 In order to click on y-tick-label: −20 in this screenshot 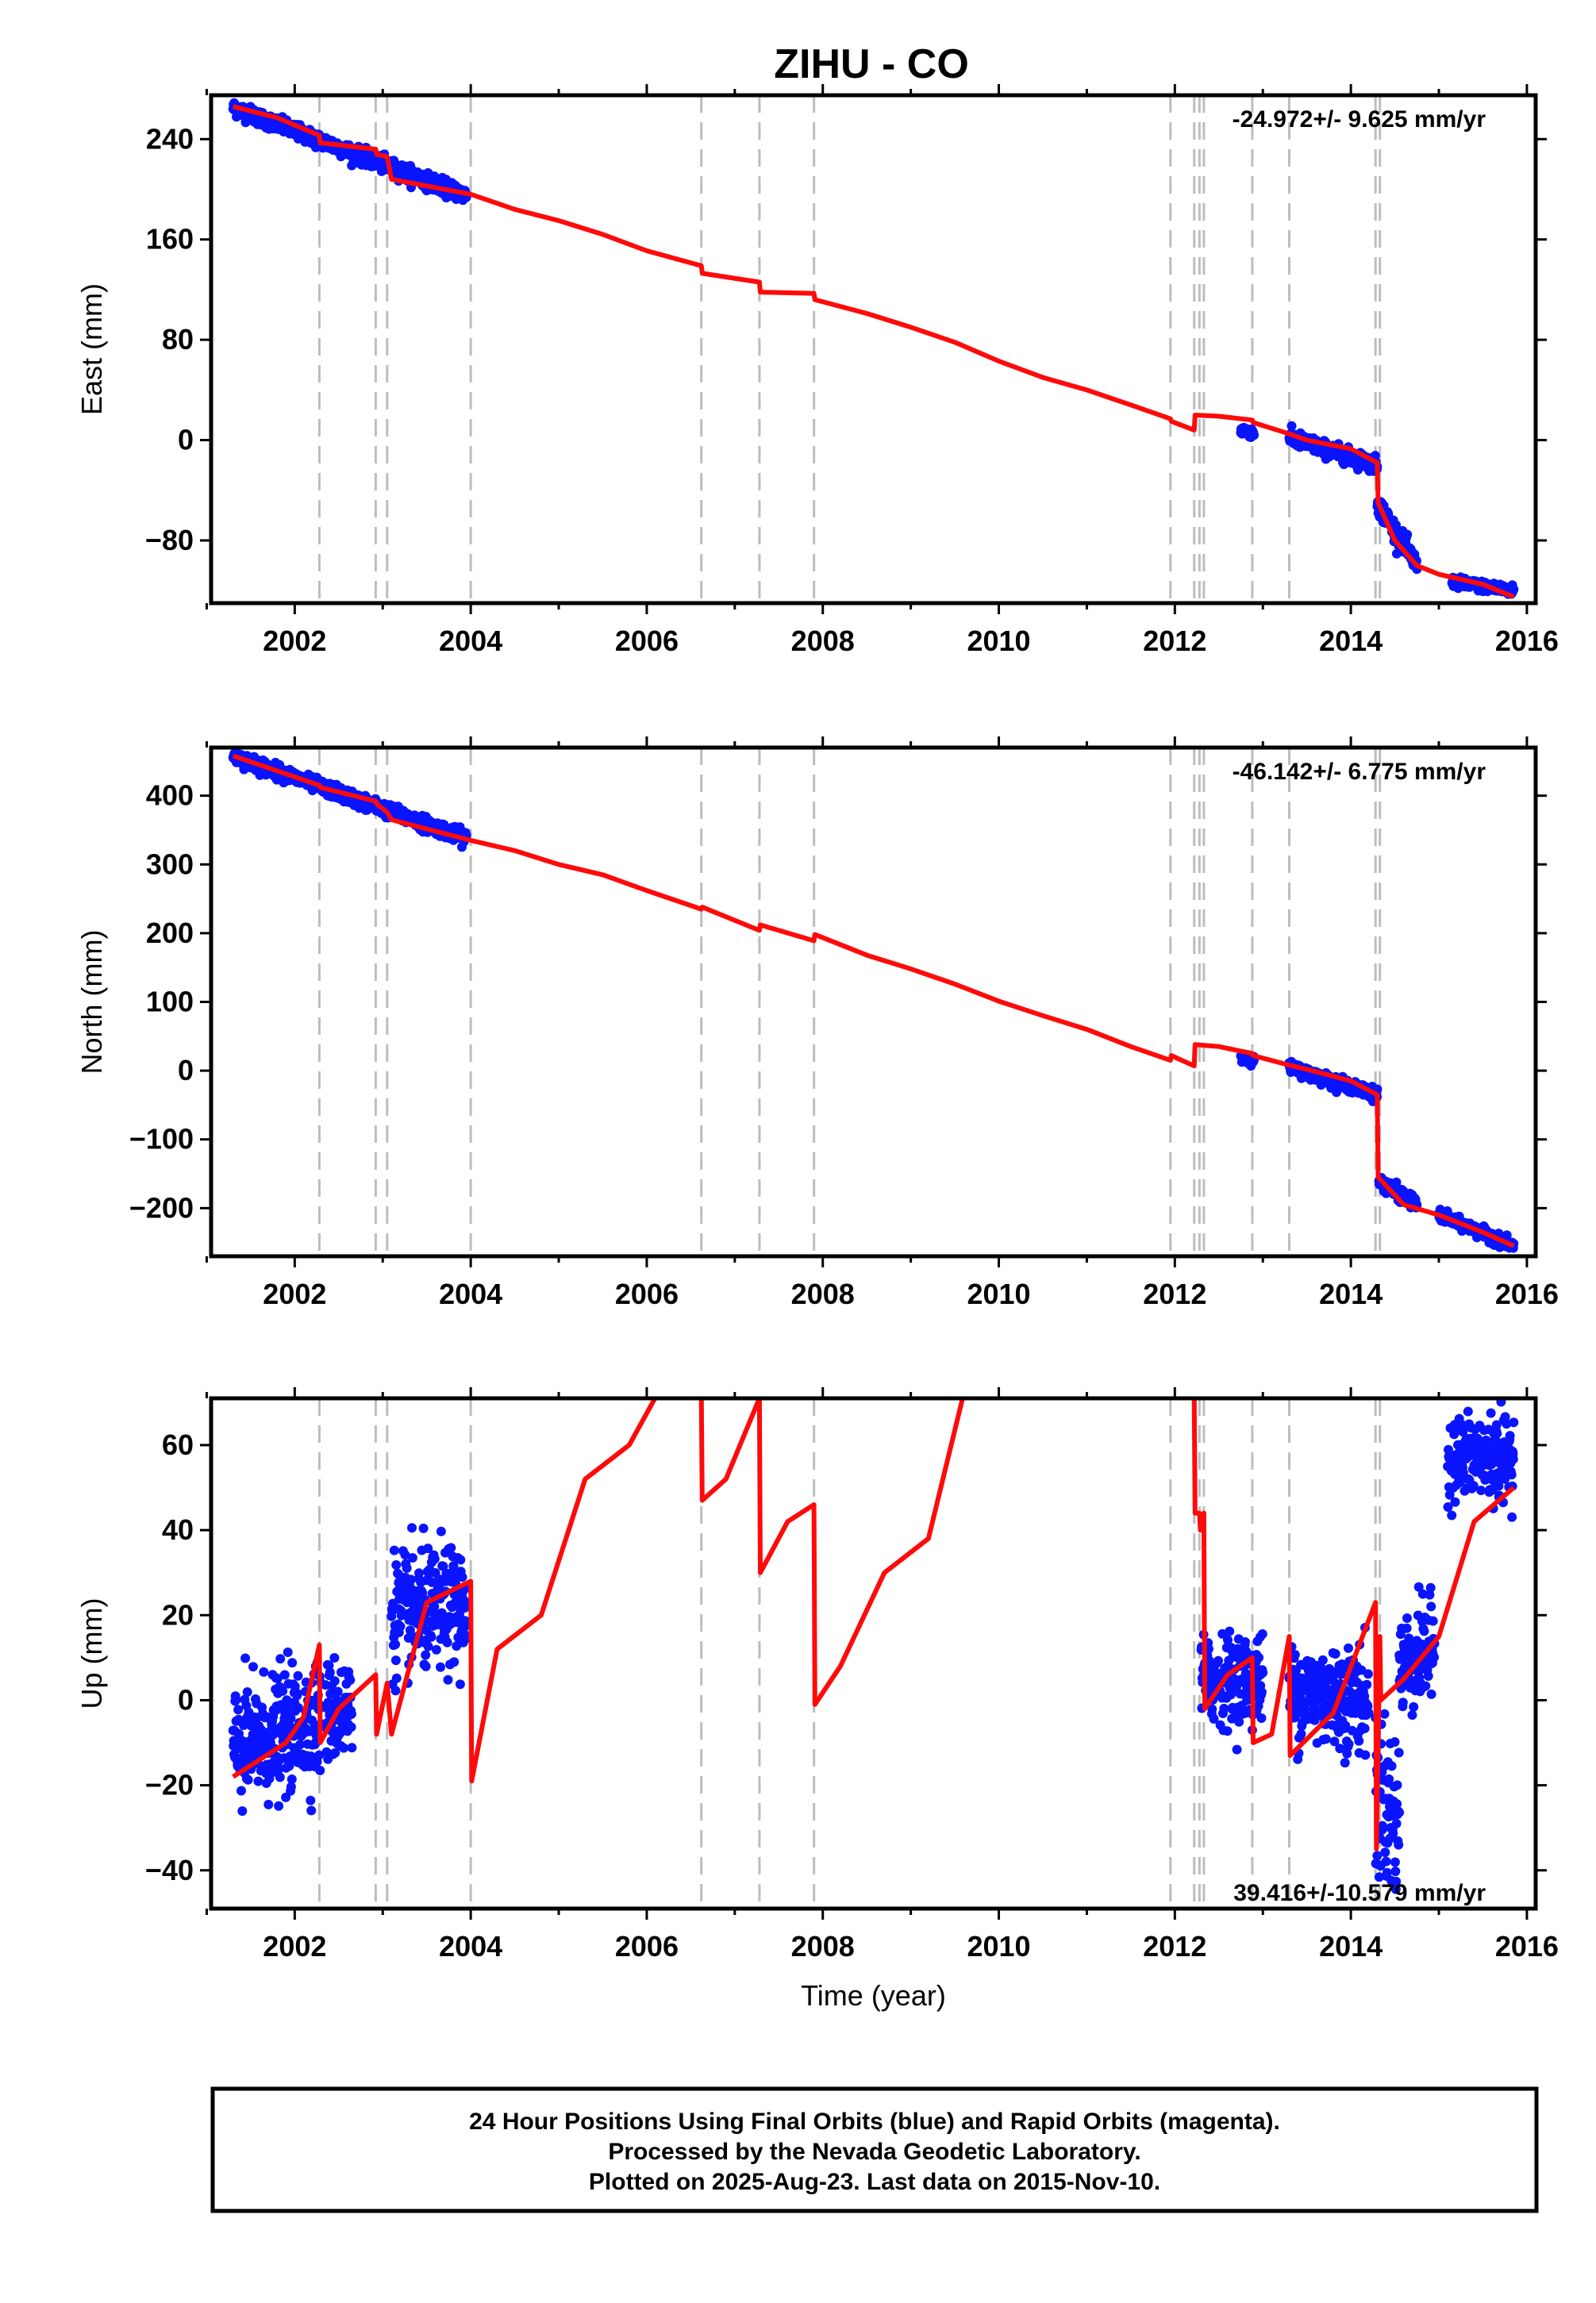, I will do `click(169, 1785)`.